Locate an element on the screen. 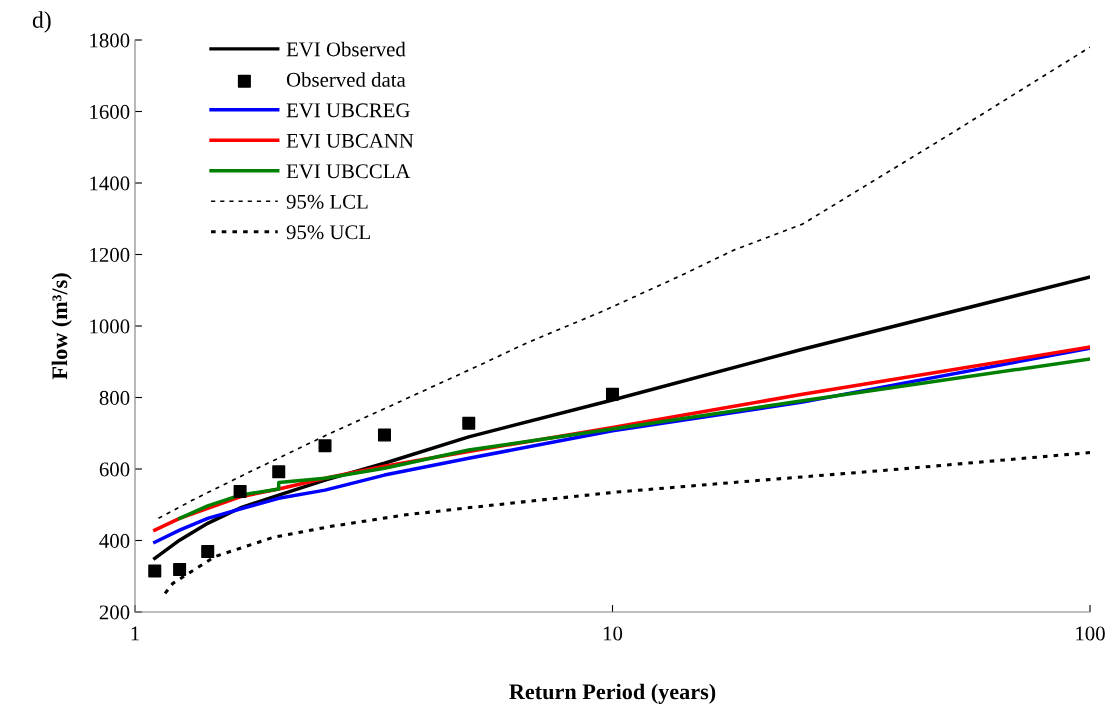 Image resolution: width=1117 pixels, height=724 pixels. y-tick-label: 400 is located at coordinates (114, 540).